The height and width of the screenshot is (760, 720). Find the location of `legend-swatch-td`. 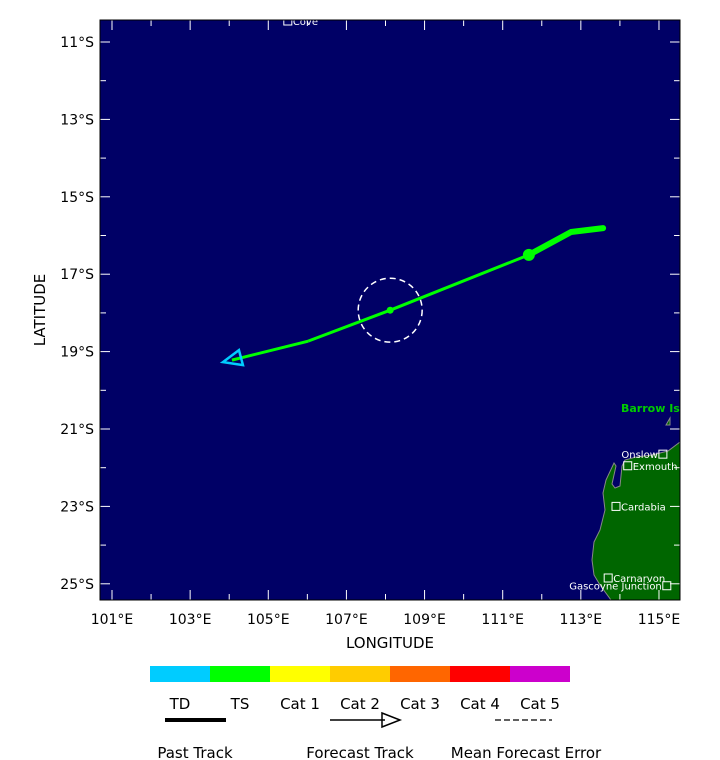

legend-swatch-td is located at coordinates (180, 674).